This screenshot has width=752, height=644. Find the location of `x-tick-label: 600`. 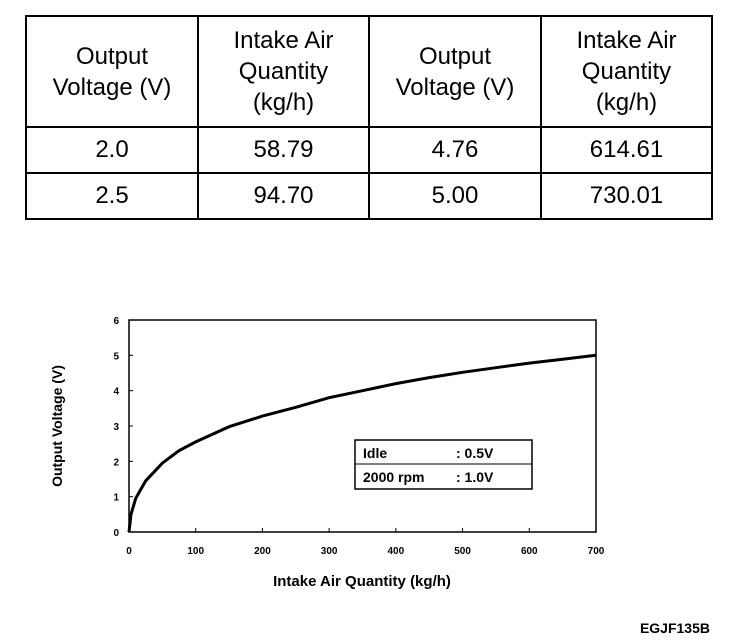

x-tick-label: 600 is located at coordinates (529, 551).